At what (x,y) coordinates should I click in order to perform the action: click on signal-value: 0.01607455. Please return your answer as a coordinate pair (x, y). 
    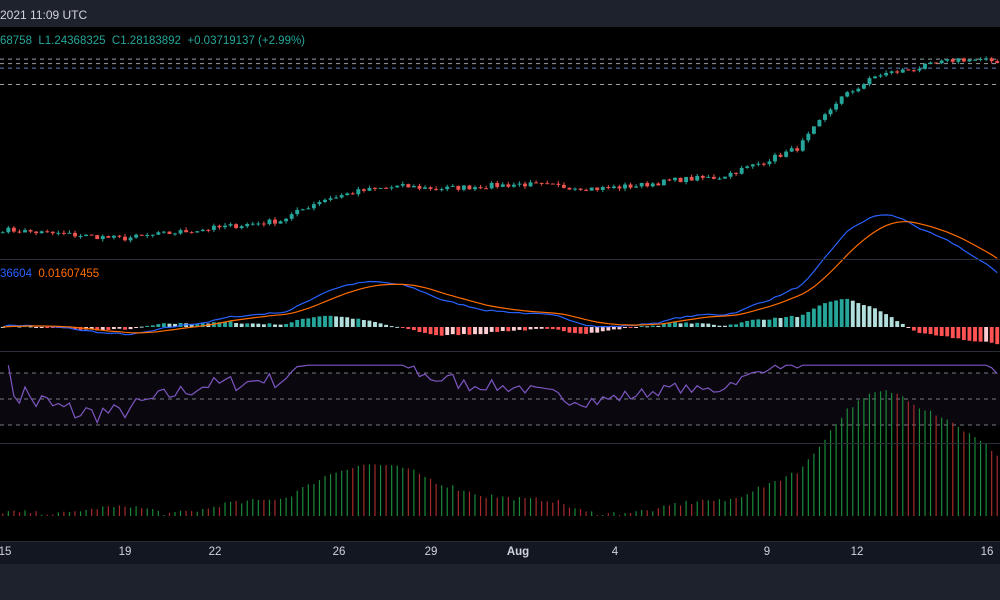
    Looking at the image, I should click on (69, 274).